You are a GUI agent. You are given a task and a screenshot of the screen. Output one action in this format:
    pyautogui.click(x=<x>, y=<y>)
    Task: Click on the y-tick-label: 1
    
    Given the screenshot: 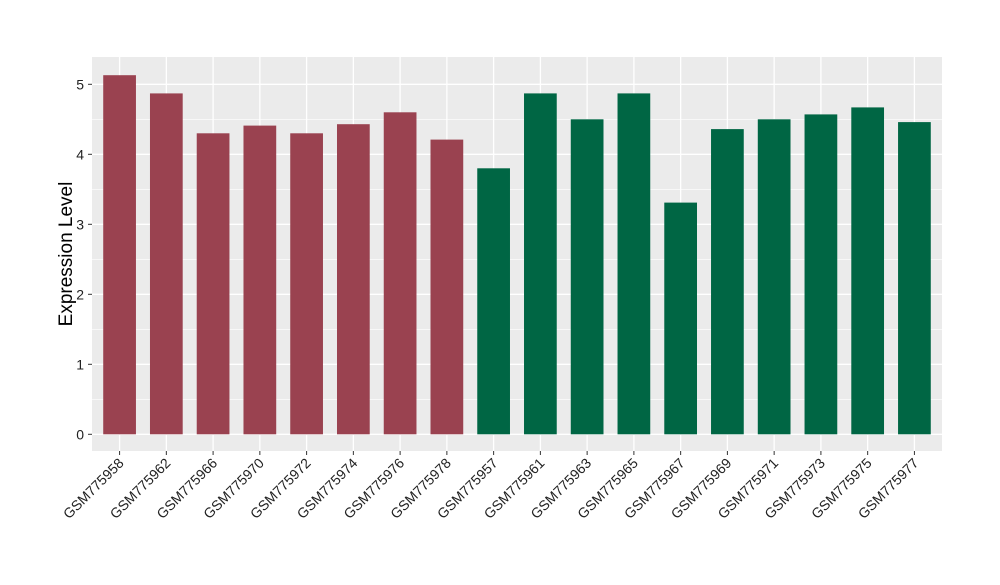 What is the action you would take?
    pyautogui.click(x=80, y=364)
    